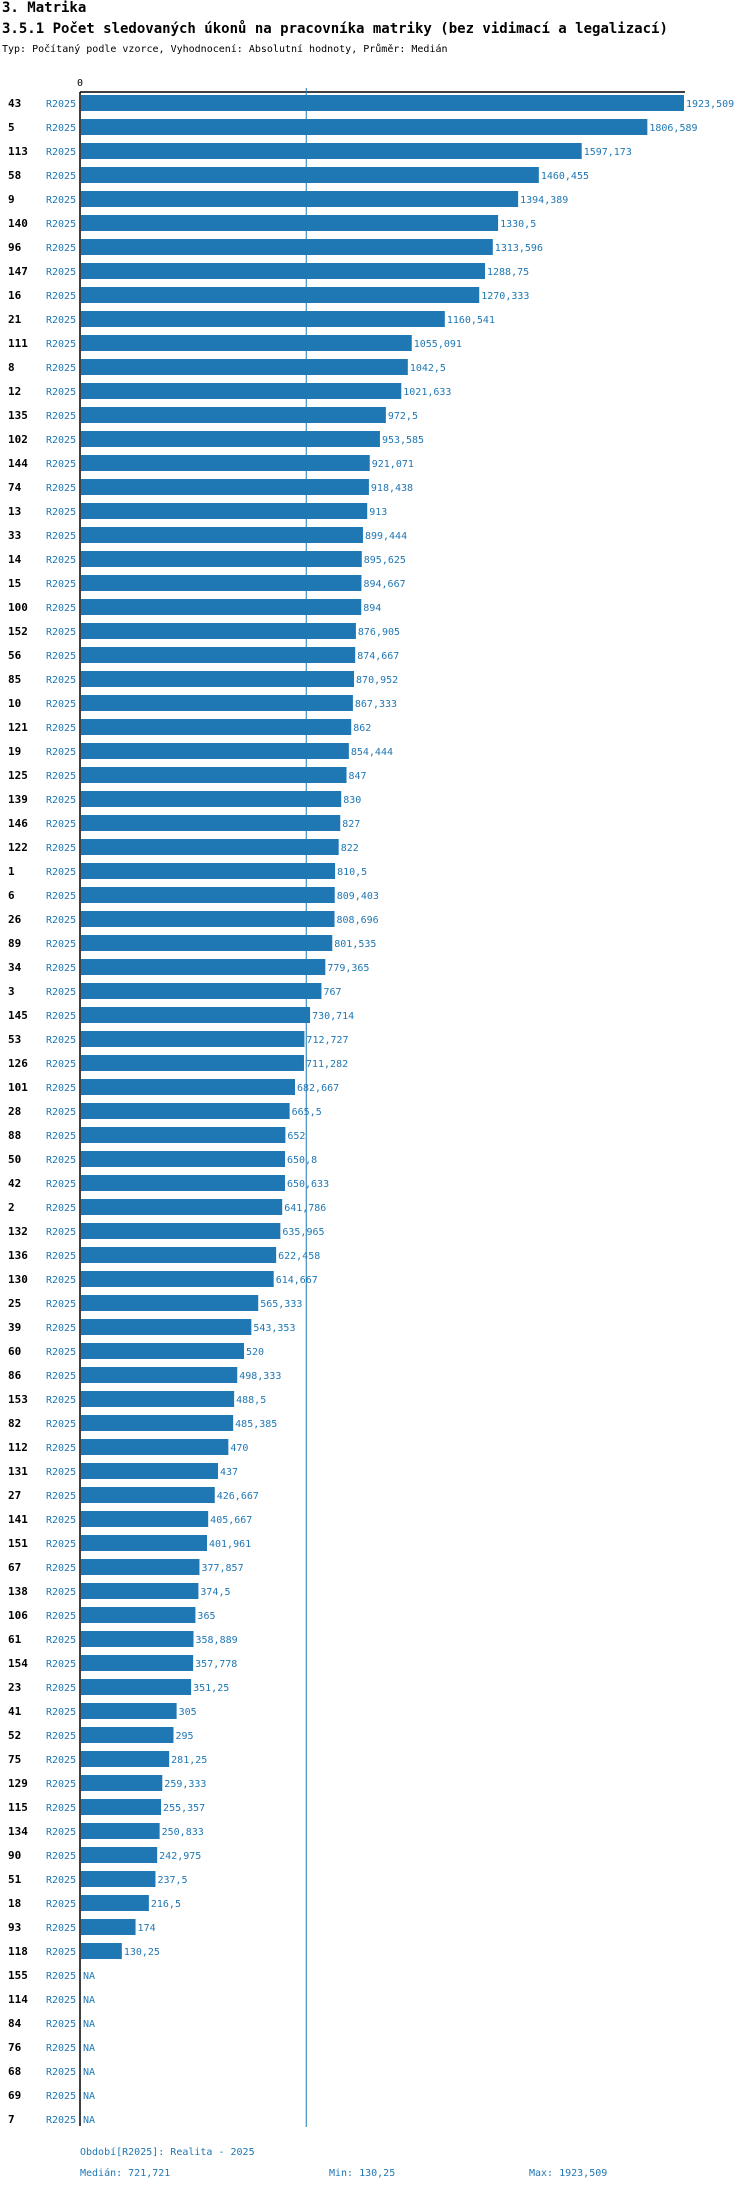 This screenshot has width=750, height=2192. Describe the element at coordinates (18, 823) in the screenshot. I see `category-label: 146` at that location.